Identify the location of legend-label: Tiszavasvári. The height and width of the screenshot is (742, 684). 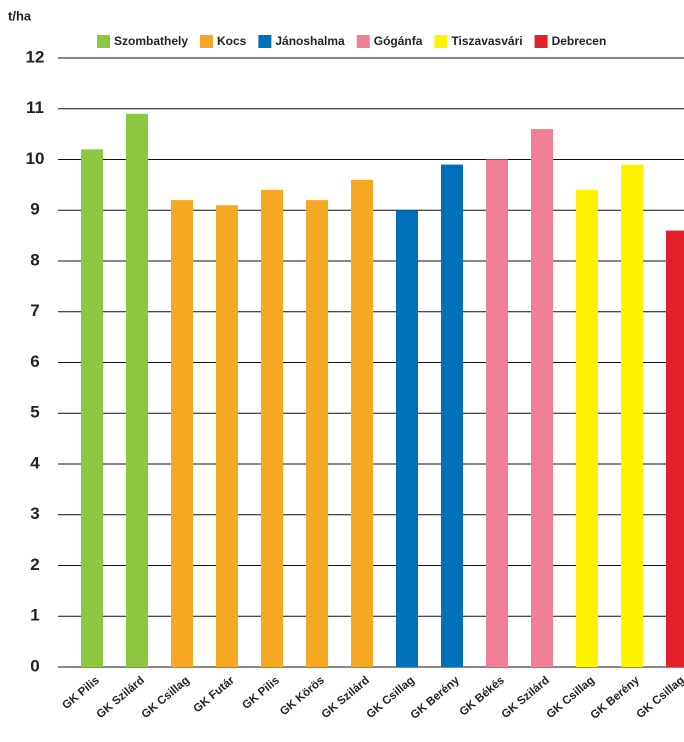
(486, 41).